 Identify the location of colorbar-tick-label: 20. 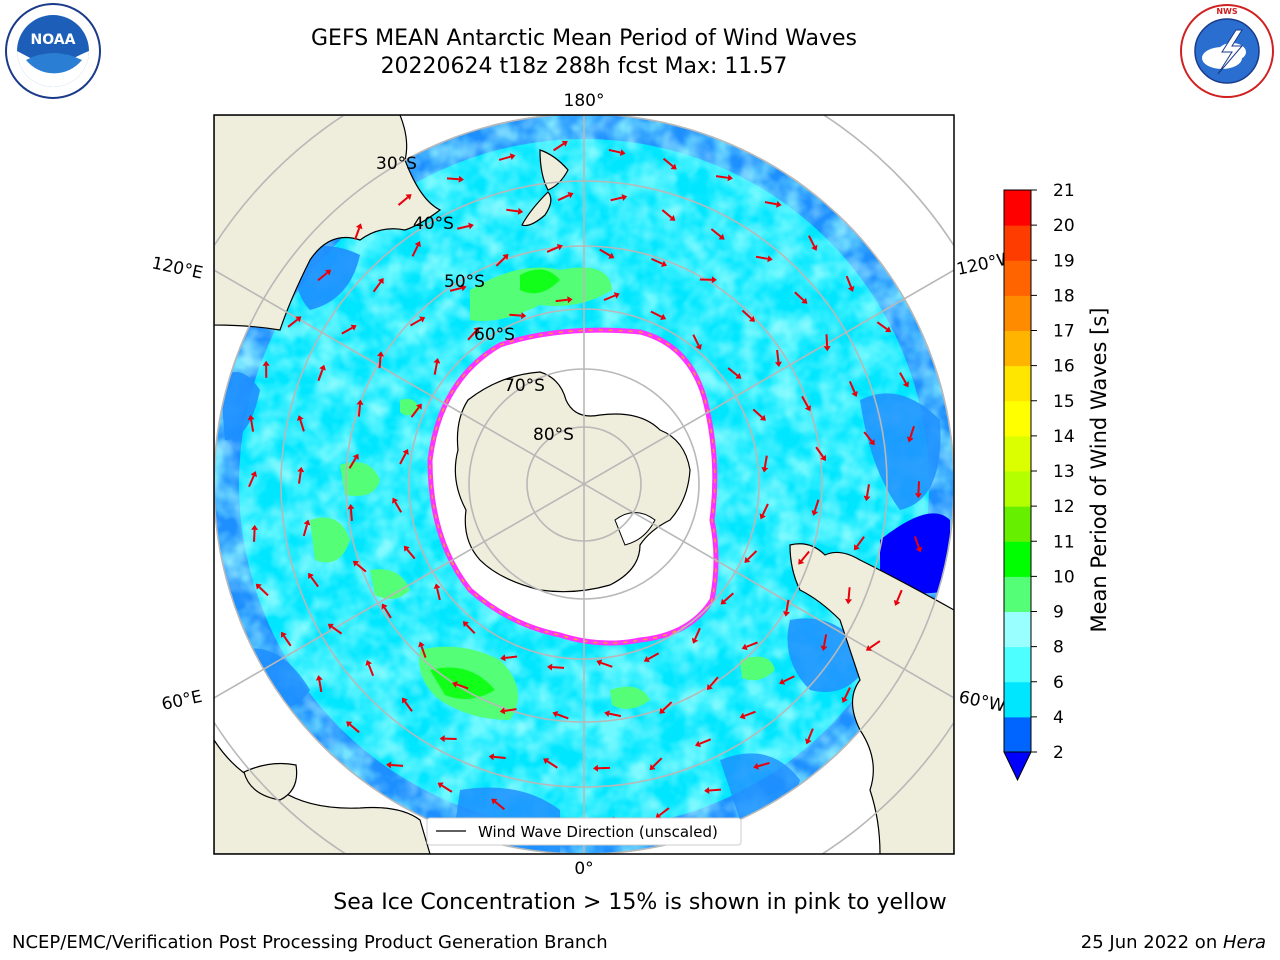
(1064, 226).